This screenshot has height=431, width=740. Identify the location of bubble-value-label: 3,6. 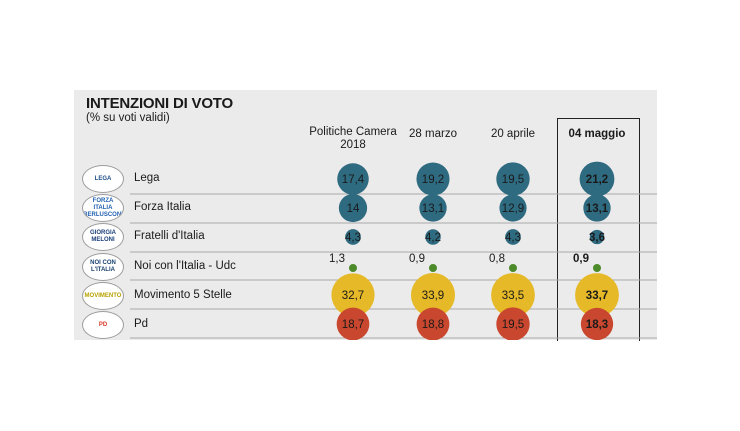
(597, 238).